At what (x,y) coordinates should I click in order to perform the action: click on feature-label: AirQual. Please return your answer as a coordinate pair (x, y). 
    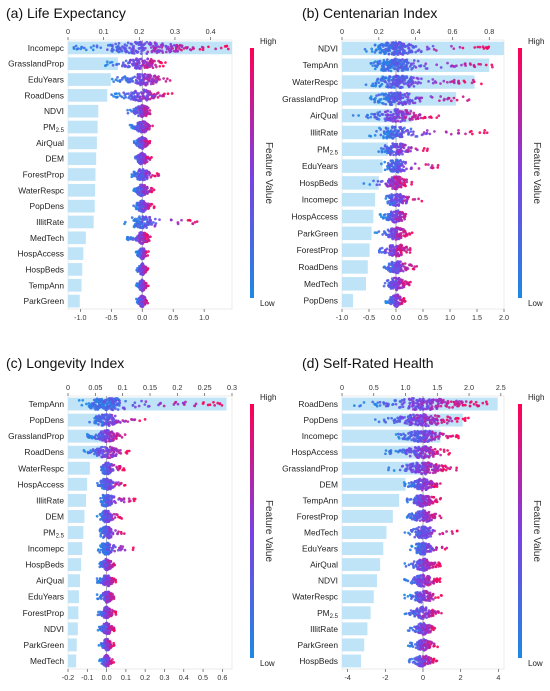
    Looking at the image, I should click on (324, 116).